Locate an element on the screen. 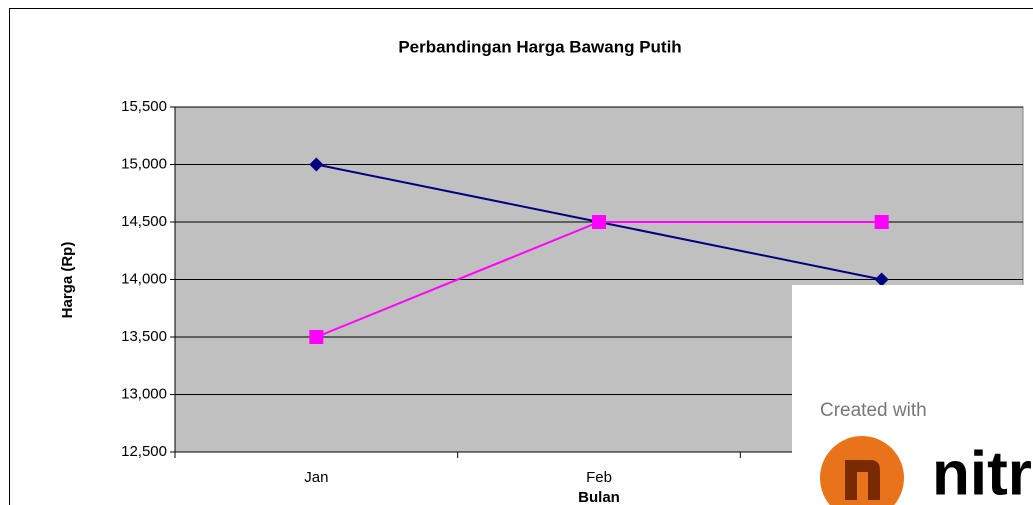 The height and width of the screenshot is (505, 1033). y-tick-label: 15,000 is located at coordinates (144, 163).